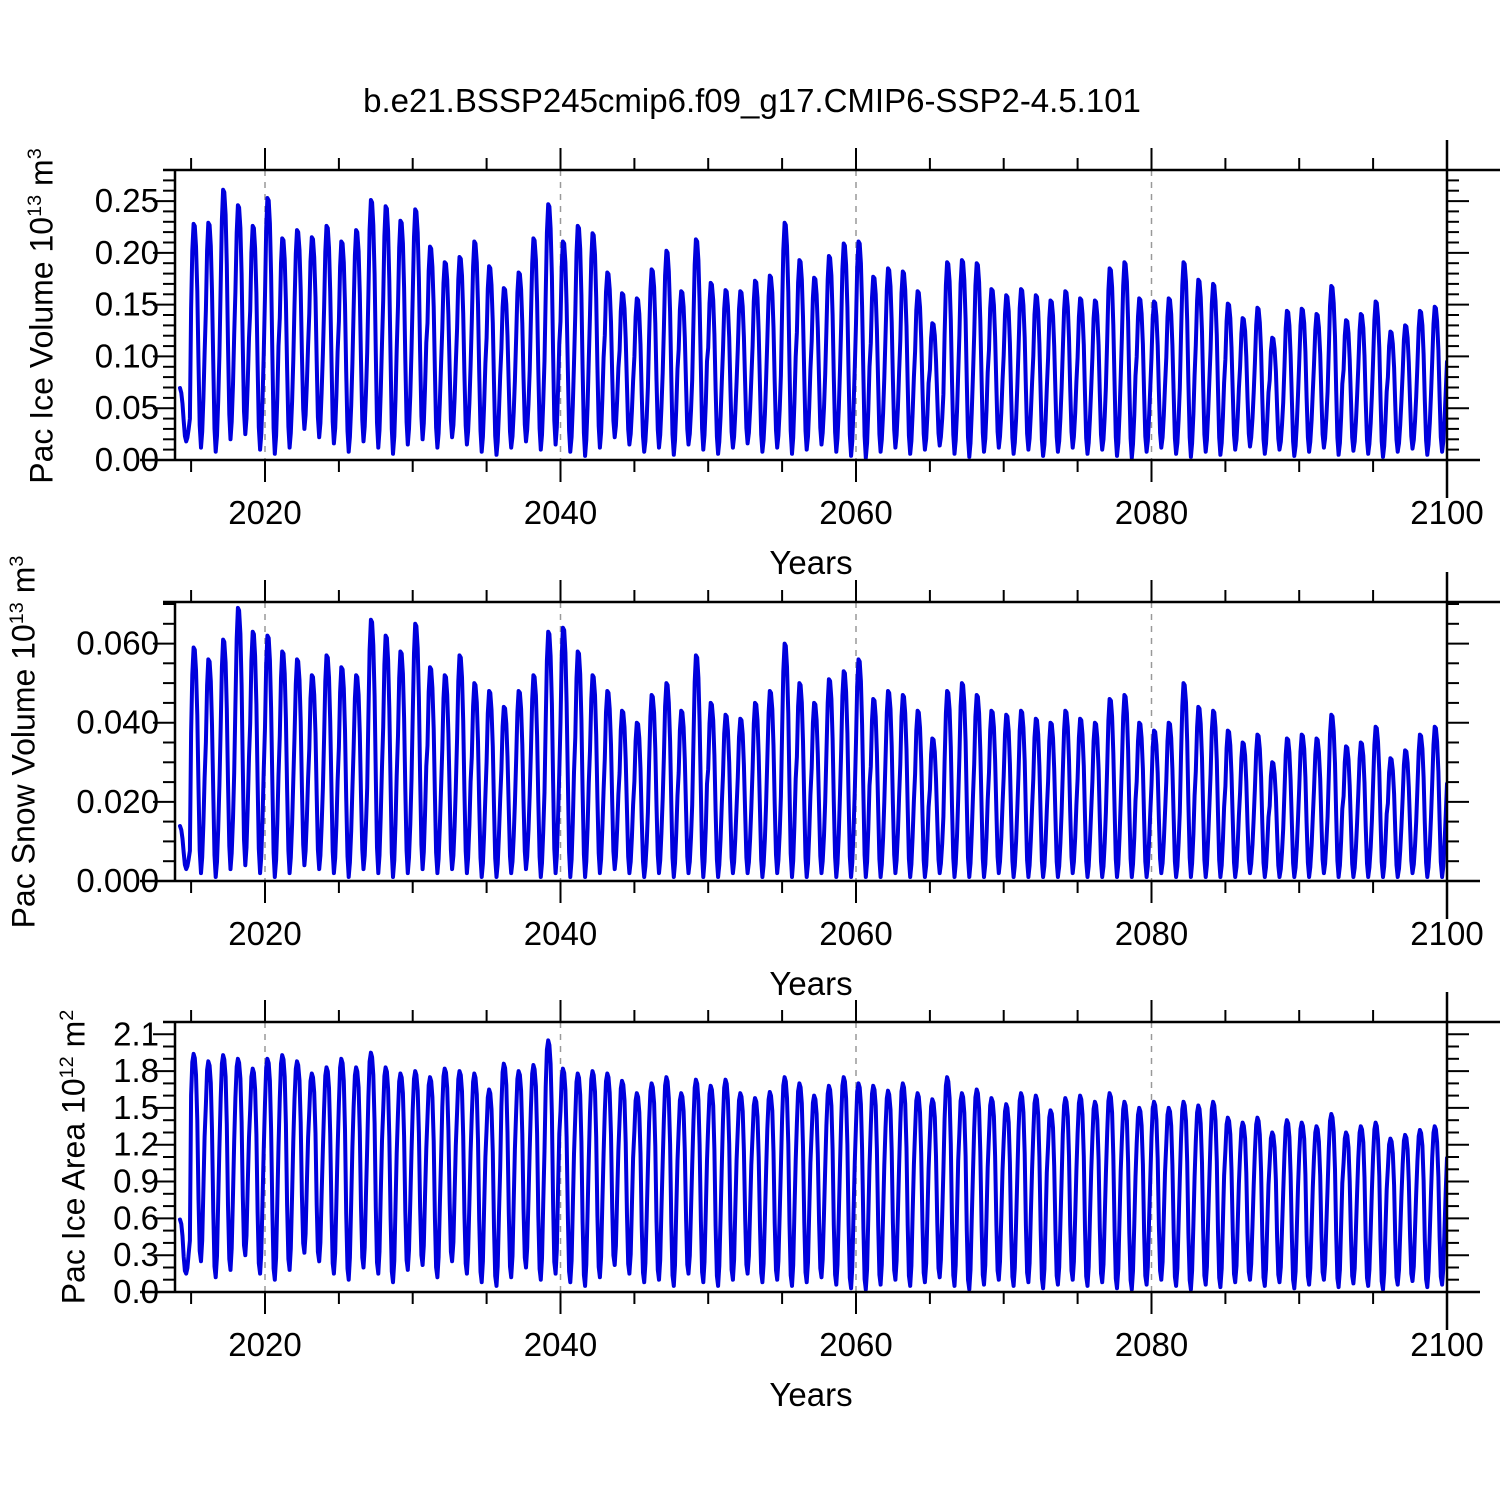 The width and height of the screenshot is (1500, 1500). I want to click on svg-text: 1.5, so click(136, 1107).